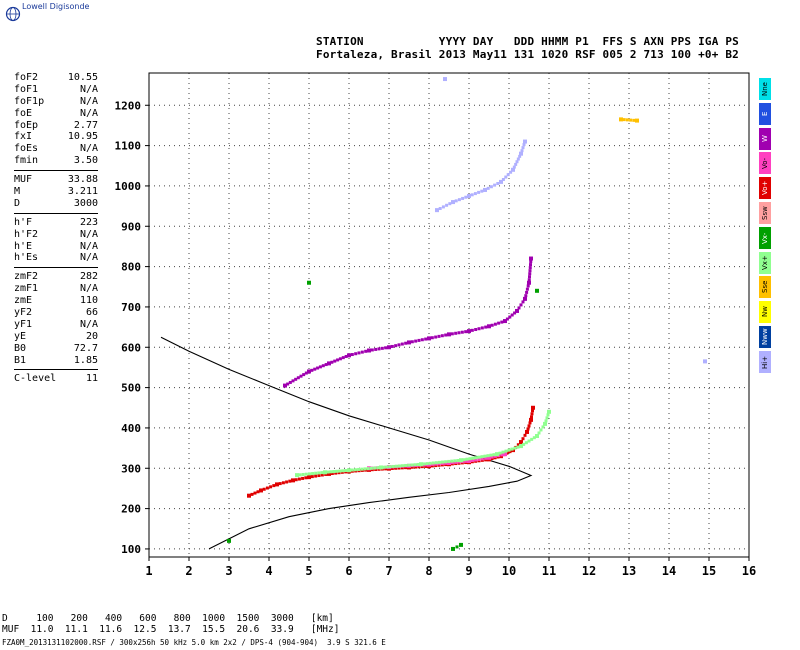 This screenshot has height=650, width=800. Describe the element at coordinates (26, 125) in the screenshot. I see `param-name: foEp` at that location.